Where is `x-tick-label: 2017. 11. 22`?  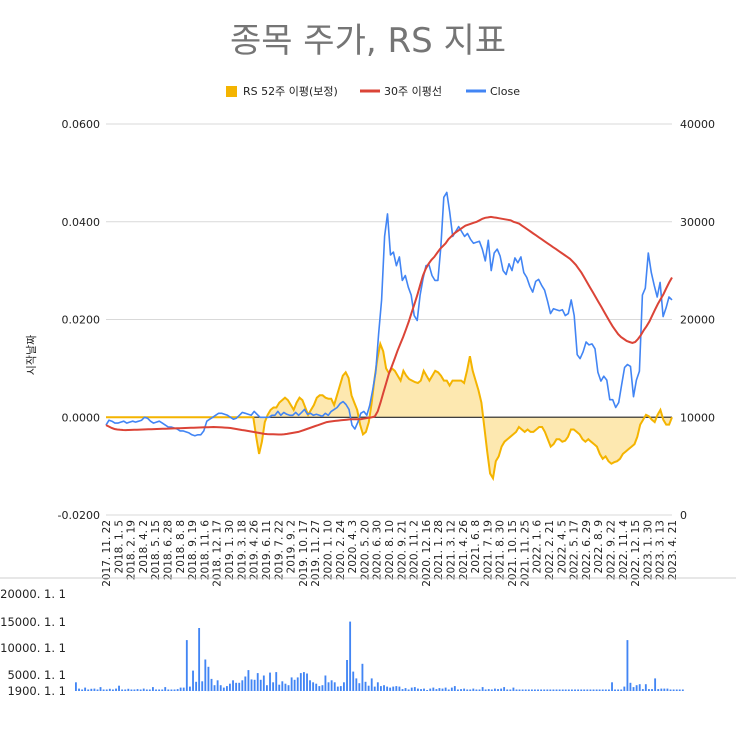
x-tick-label: 2017. 11. 22 is located at coordinates (107, 553).